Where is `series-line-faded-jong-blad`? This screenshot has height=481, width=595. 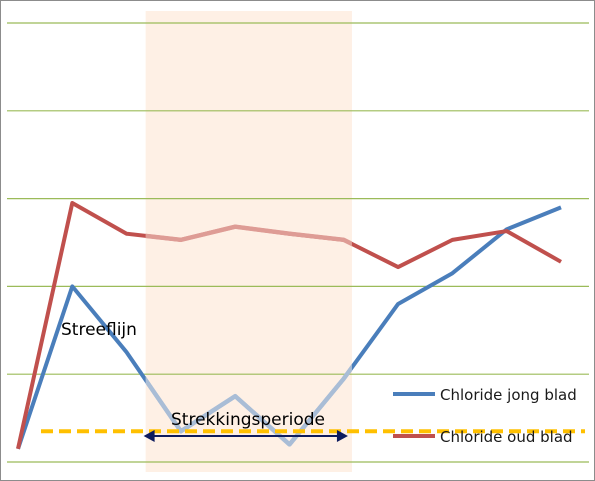
series-line-faded-jong-blad is located at coordinates (248, 405).